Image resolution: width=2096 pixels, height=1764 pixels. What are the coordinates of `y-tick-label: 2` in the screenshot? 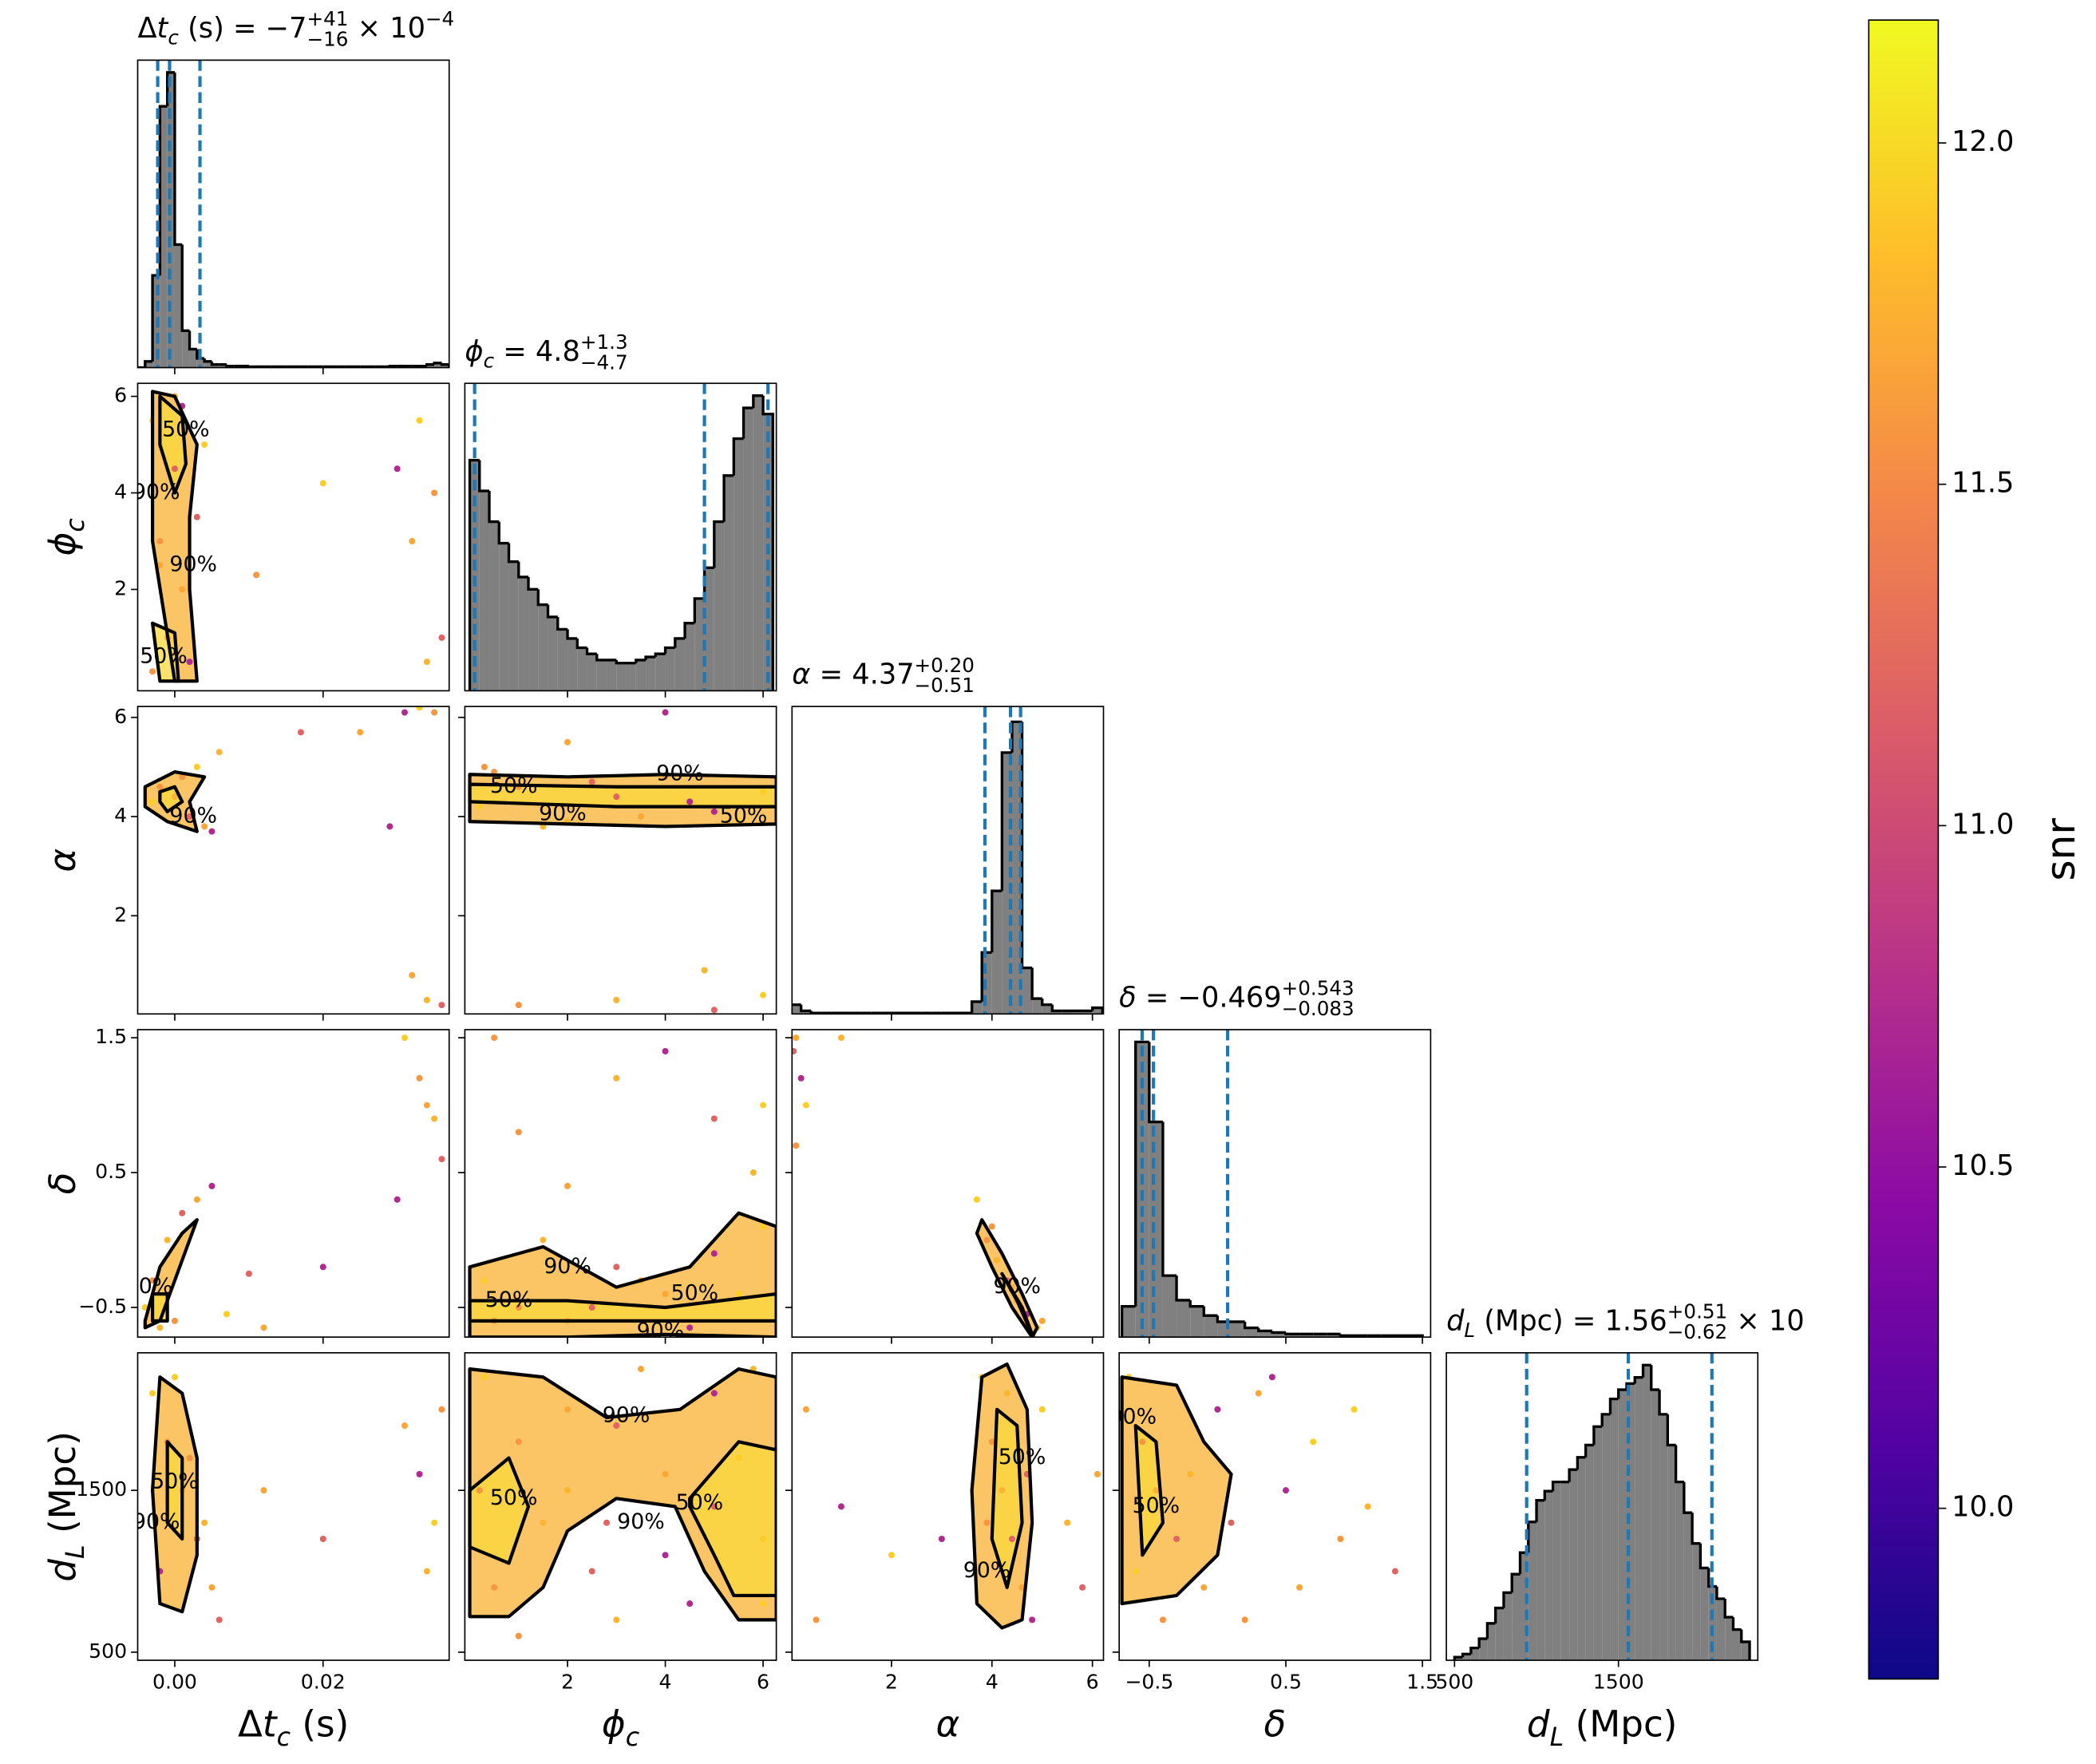 It's located at (120, 915).